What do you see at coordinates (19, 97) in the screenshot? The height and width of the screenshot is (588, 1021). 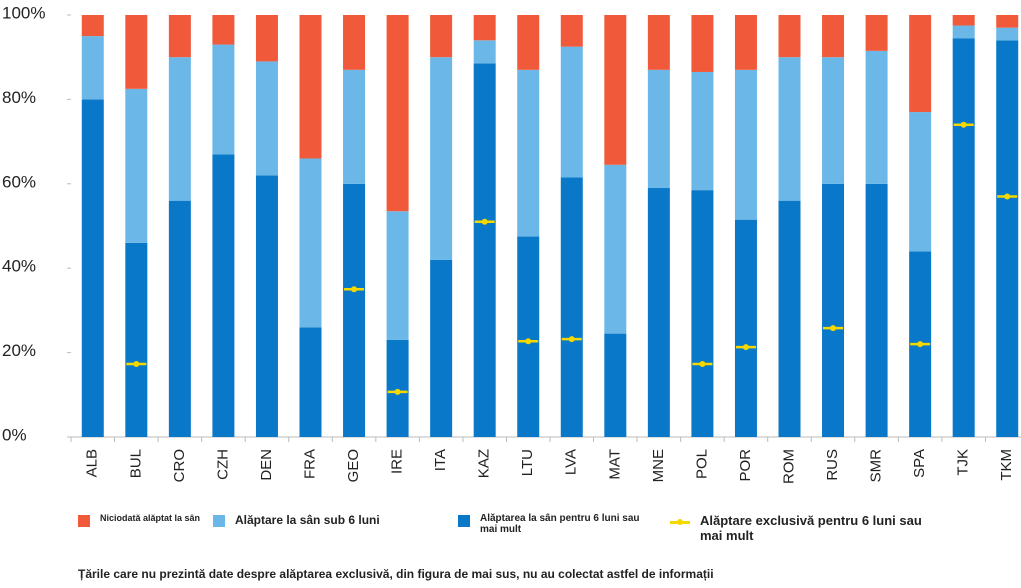 I see `y-tick-label: 80%` at bounding box center [19, 97].